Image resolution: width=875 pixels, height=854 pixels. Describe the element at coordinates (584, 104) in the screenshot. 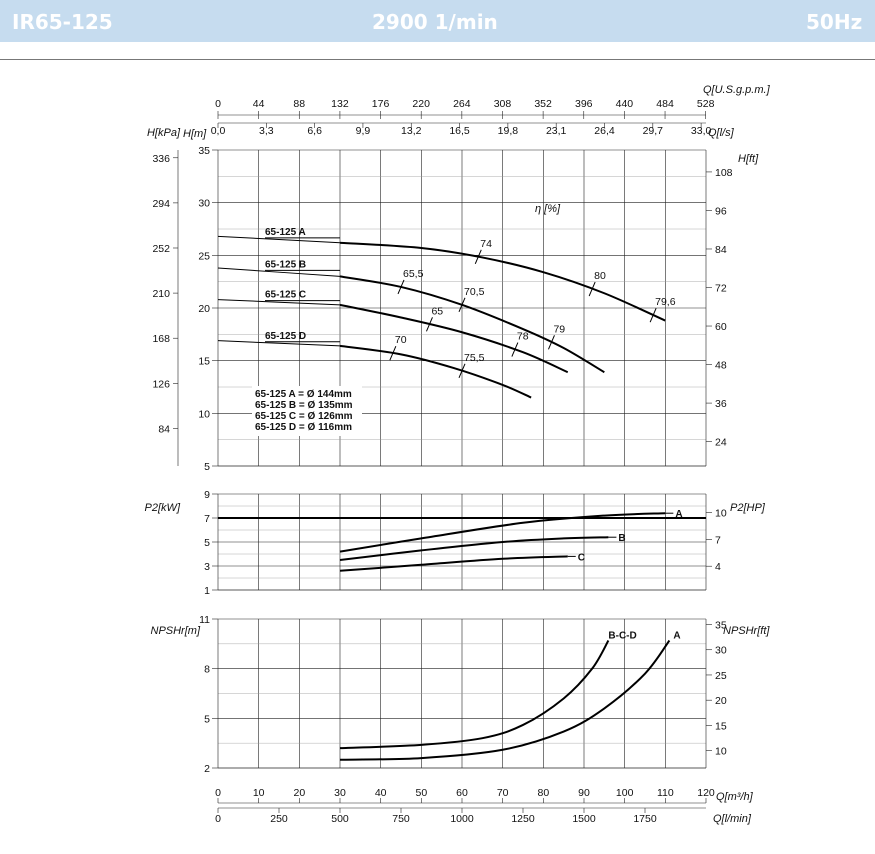

I see `usgpm-tick-label: 396` at that location.